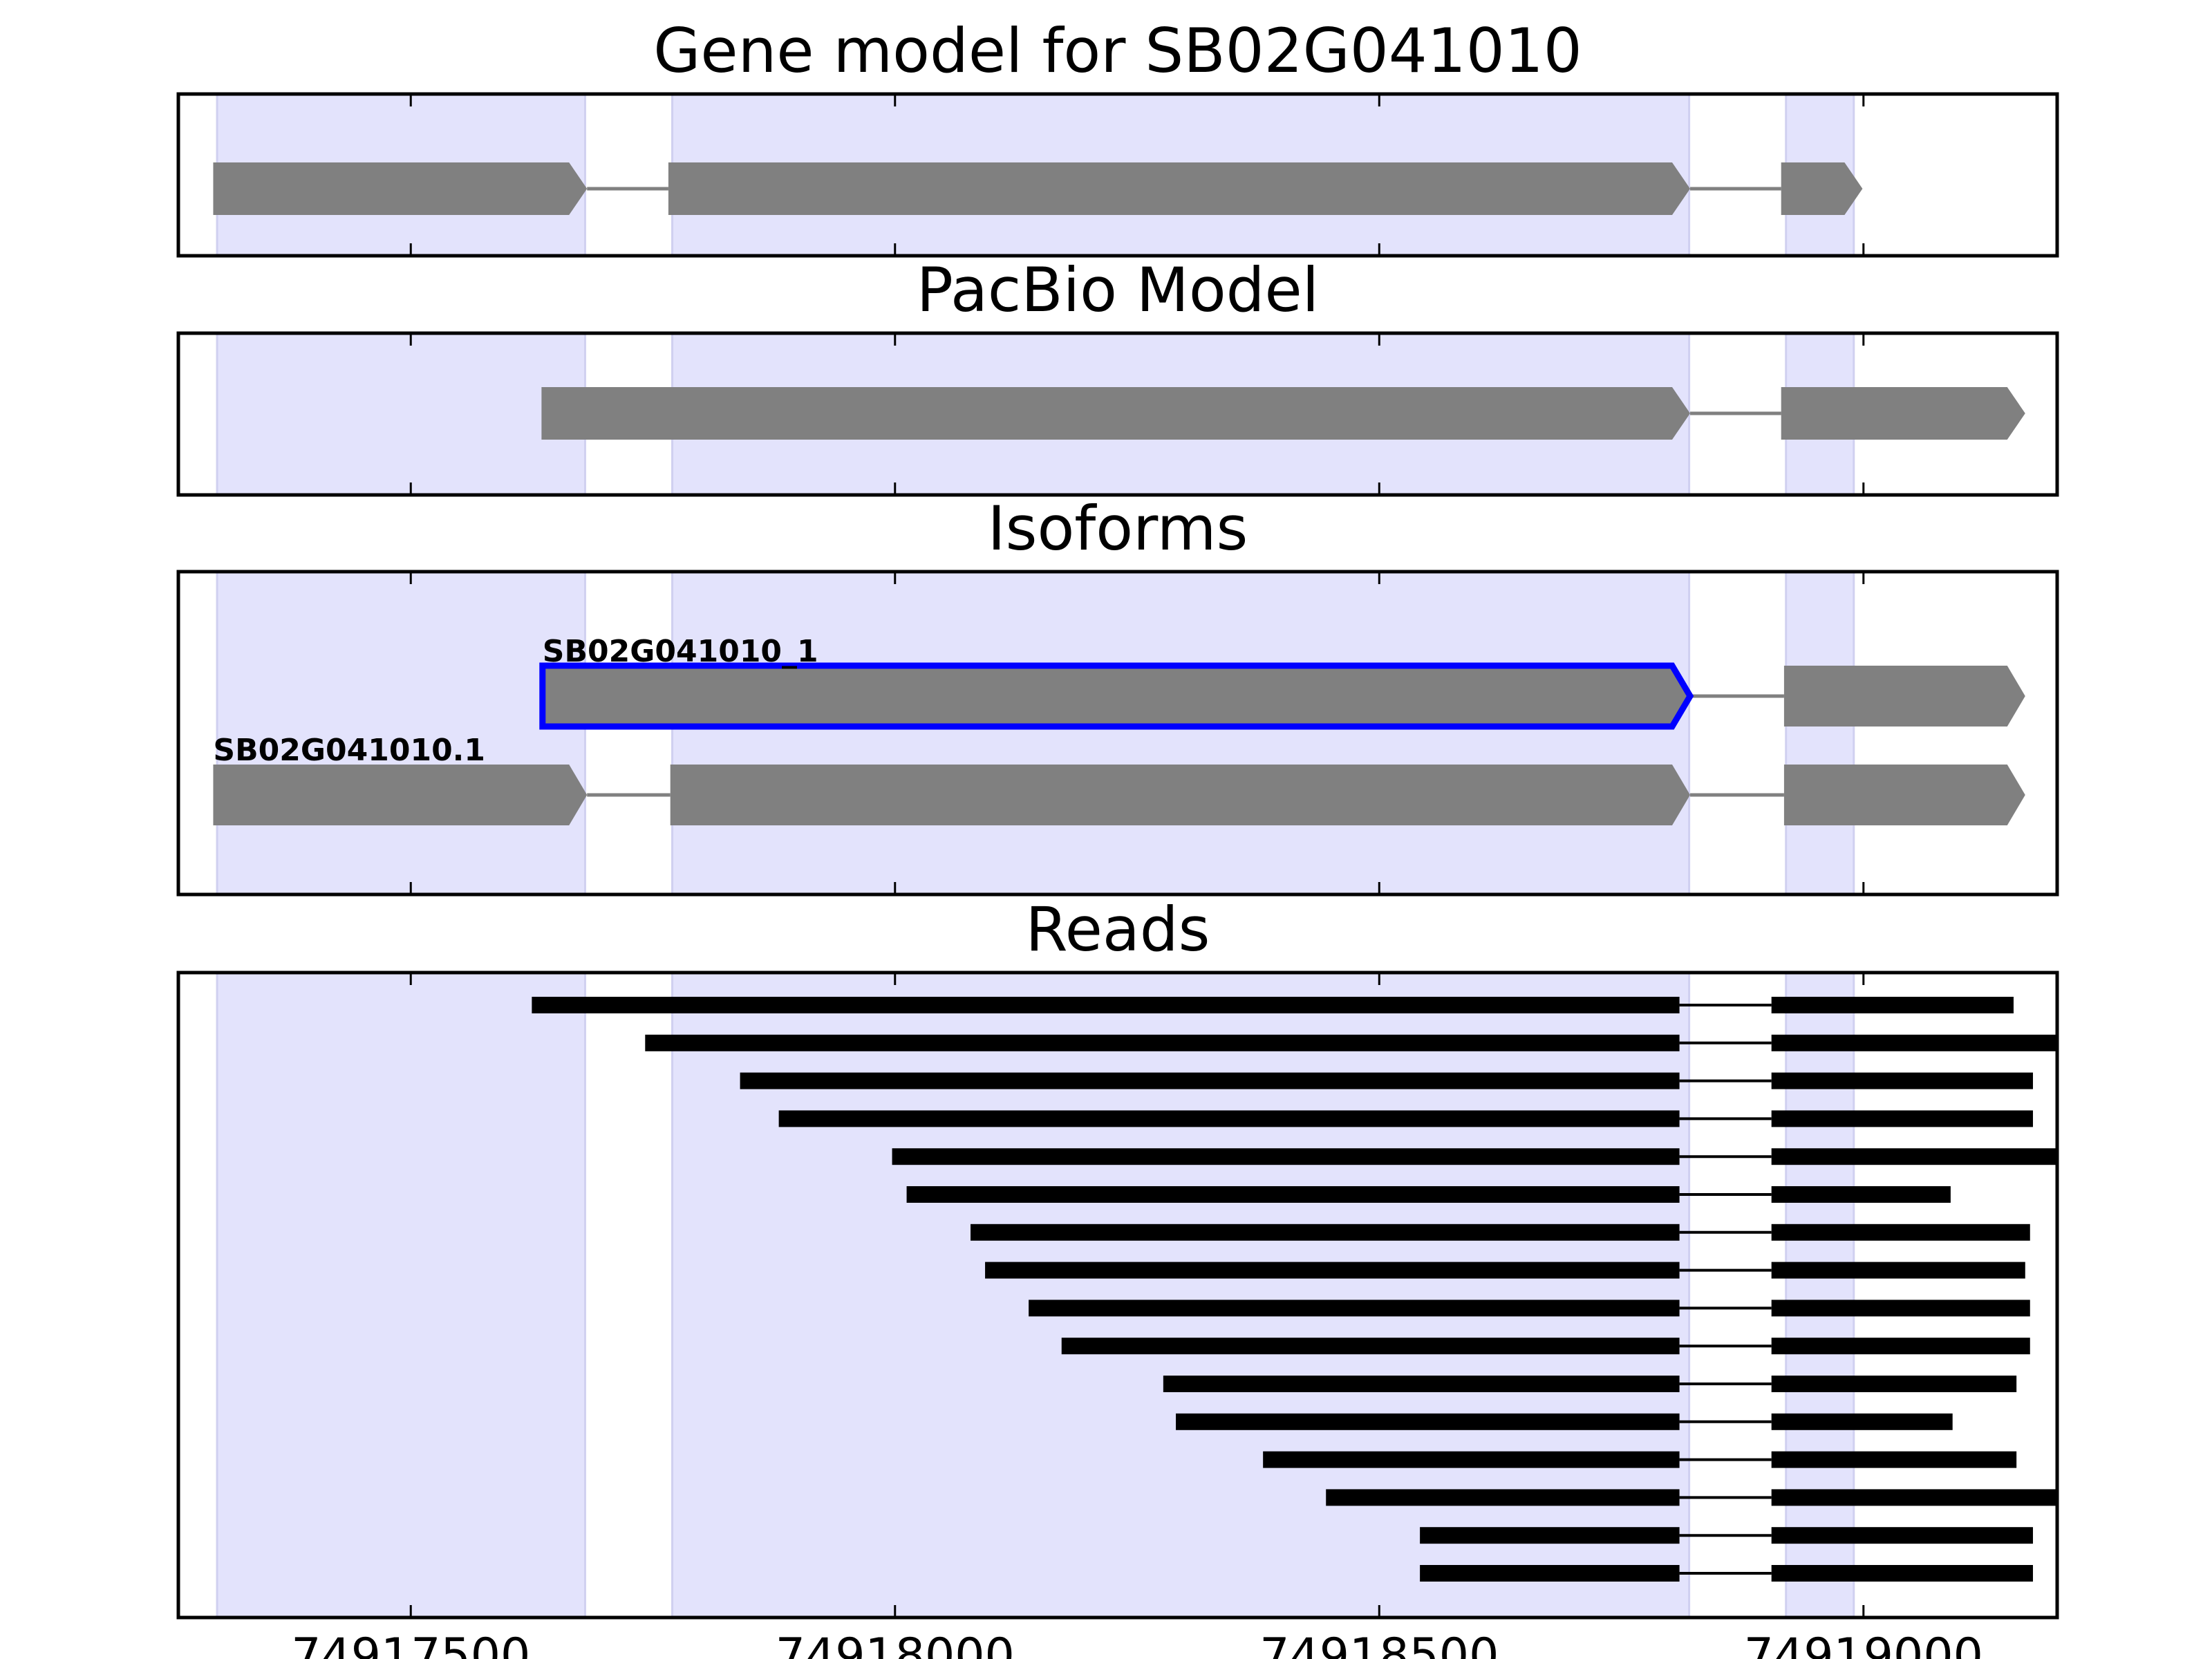  I want to click on x-tick-label: 74917500, so click(411, 1644).